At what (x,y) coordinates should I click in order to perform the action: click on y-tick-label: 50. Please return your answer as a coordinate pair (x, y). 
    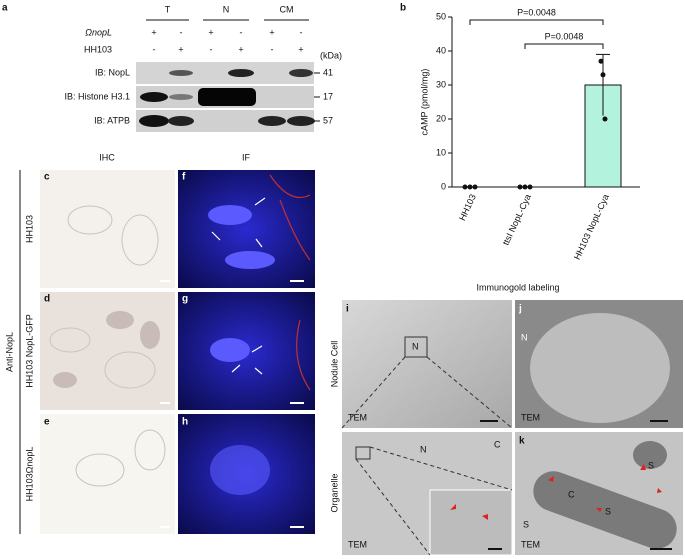
    Looking at the image, I should click on (441, 16).